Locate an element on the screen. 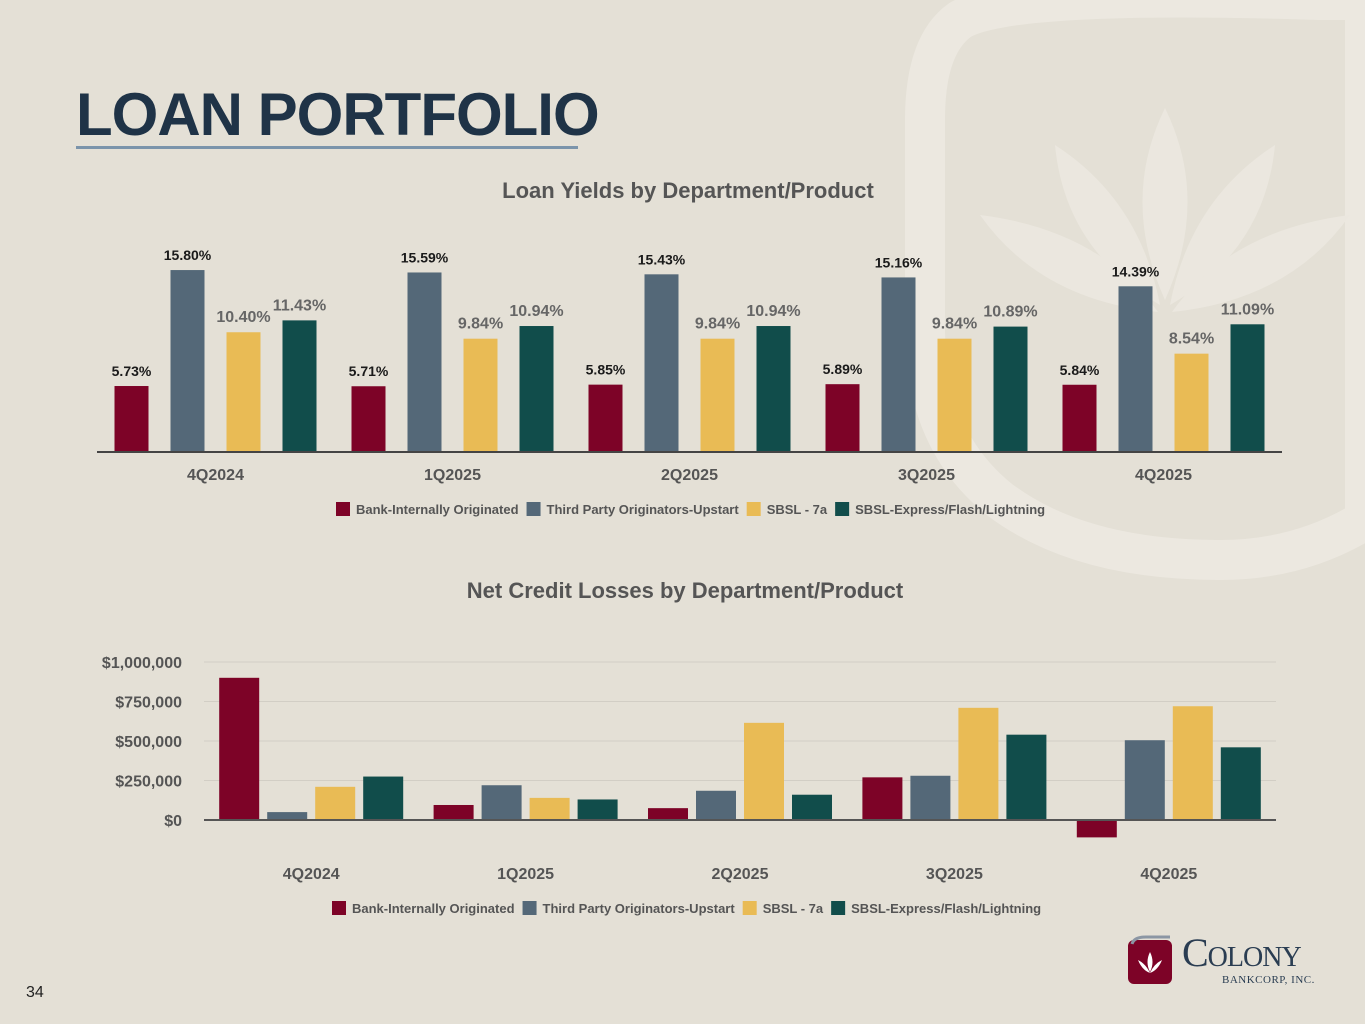  data-label: 5.84% is located at coordinates (1080, 370).